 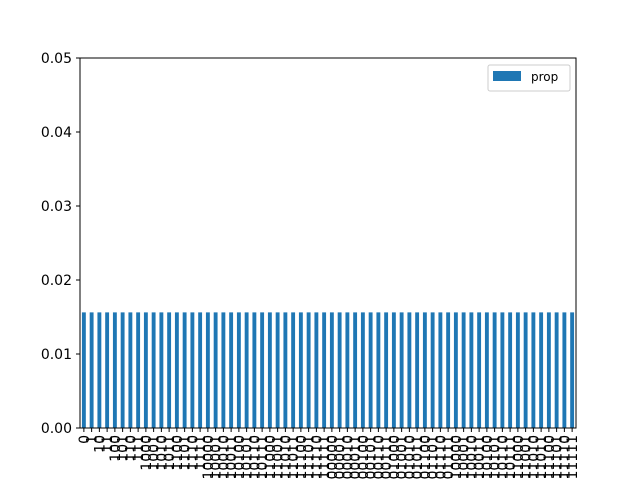 What do you see at coordinates (279, 457) in the screenshot?
I see `x-tick-label-11001: 11001` at bounding box center [279, 457].